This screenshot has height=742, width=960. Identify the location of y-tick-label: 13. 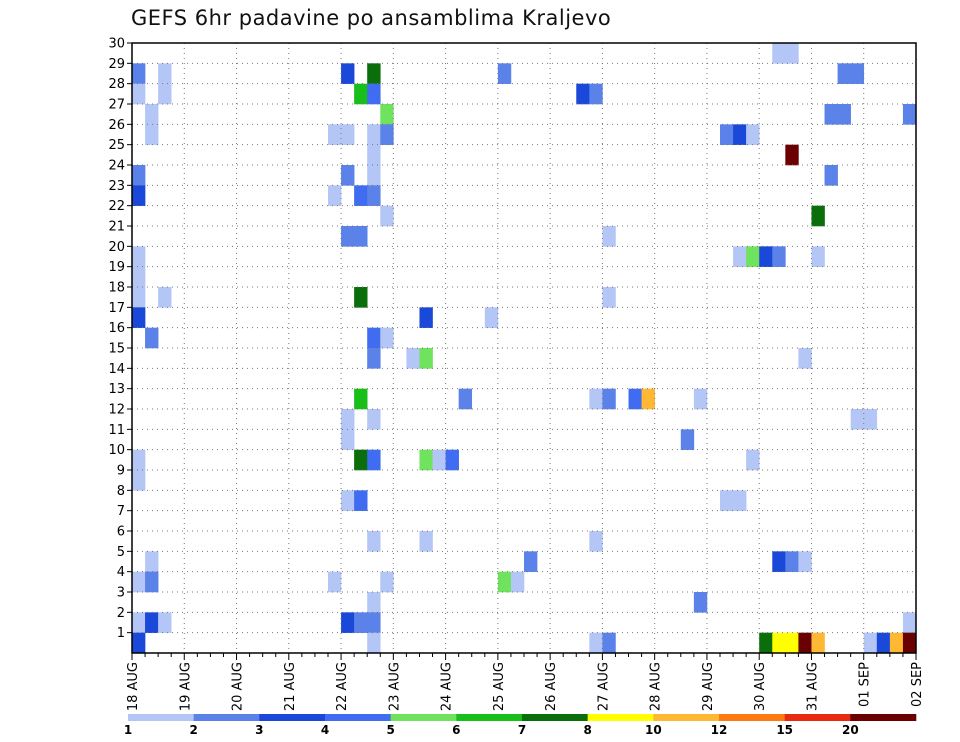
(116, 389).